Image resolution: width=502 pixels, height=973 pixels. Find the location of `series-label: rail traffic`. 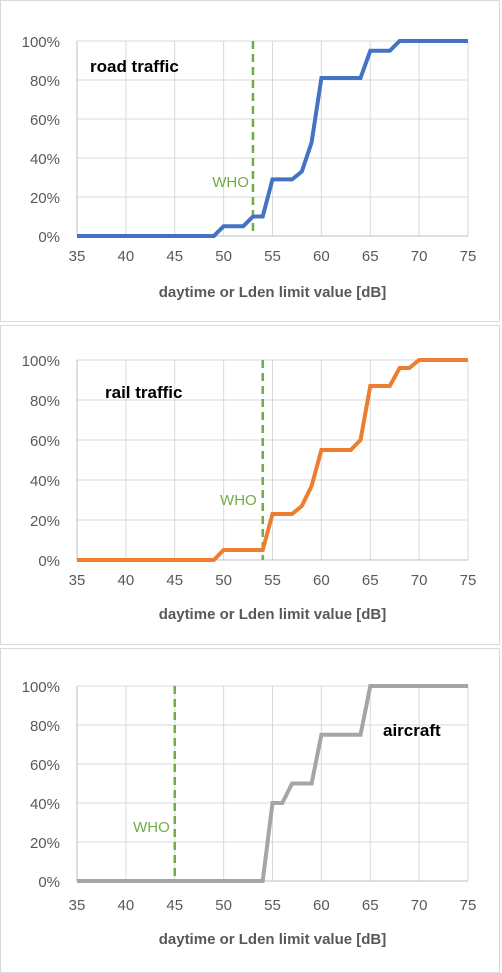

series-label: rail traffic is located at coordinates (143, 392).